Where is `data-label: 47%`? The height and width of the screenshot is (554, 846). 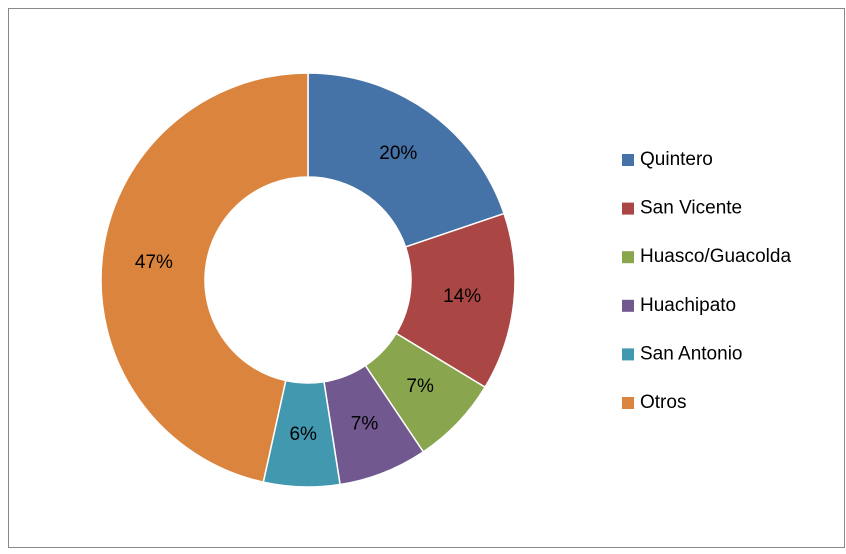
data-label: 47% is located at coordinates (154, 262).